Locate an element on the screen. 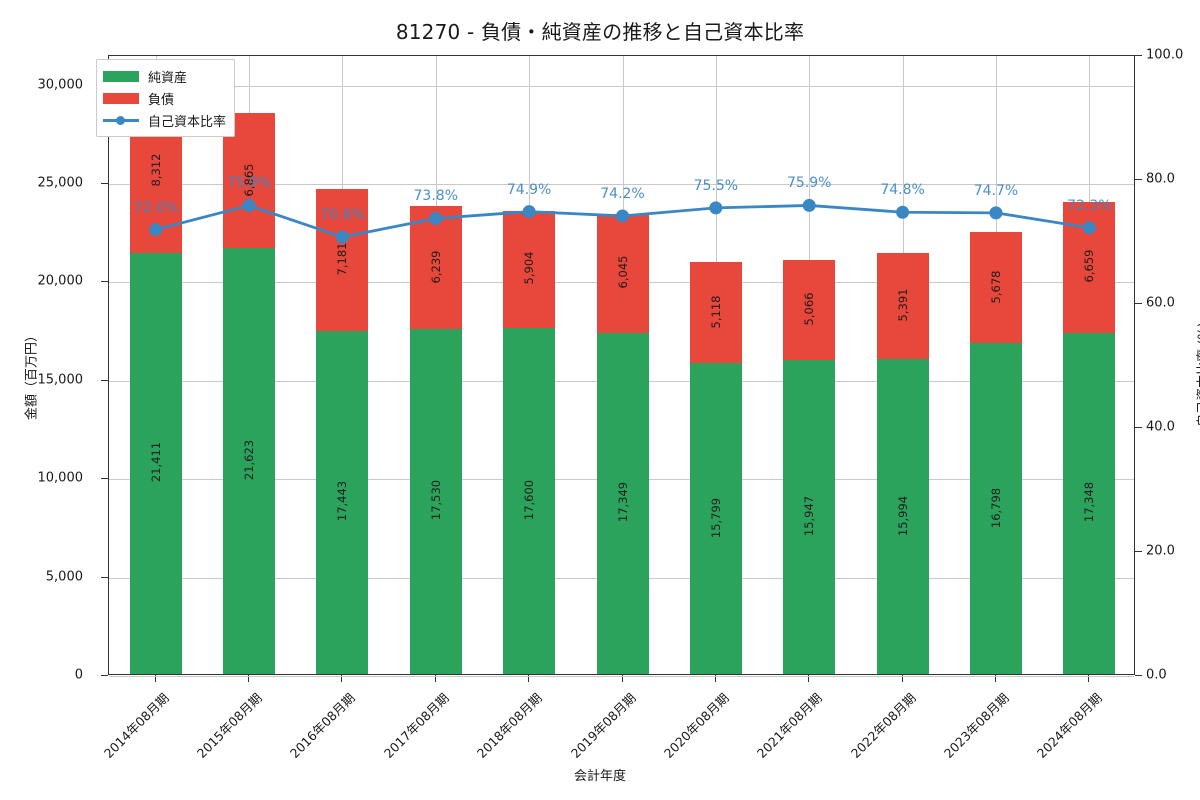 The image size is (1200, 800). bar-segment-equity: 15,947 is located at coordinates (809, 517).